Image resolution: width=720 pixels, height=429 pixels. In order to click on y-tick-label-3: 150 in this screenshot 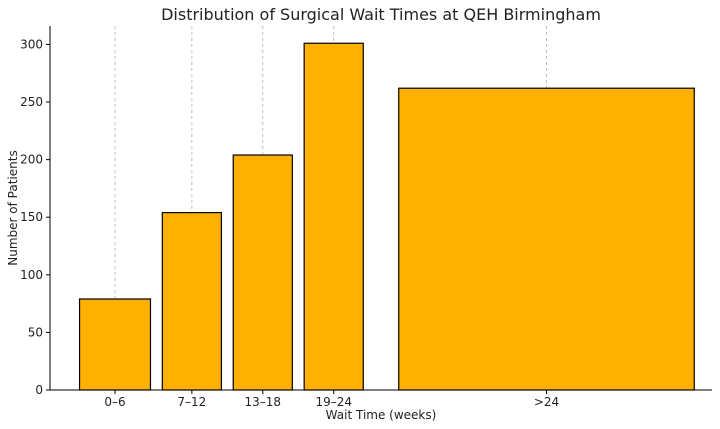, I will do `click(31, 217)`.